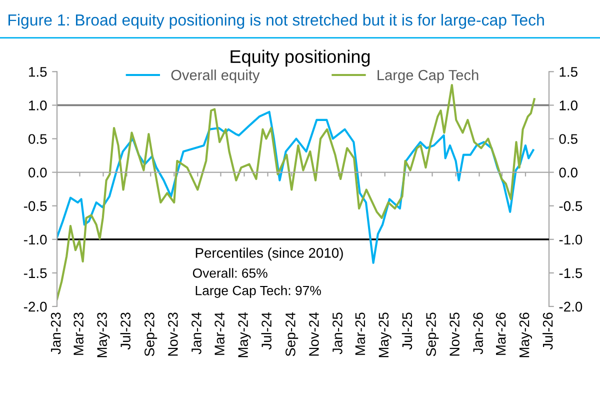 Image resolution: width=600 pixels, height=398 pixels. What do you see at coordinates (569, 105) in the screenshot?
I see `y2-tick-label: 1.0` at bounding box center [569, 105].